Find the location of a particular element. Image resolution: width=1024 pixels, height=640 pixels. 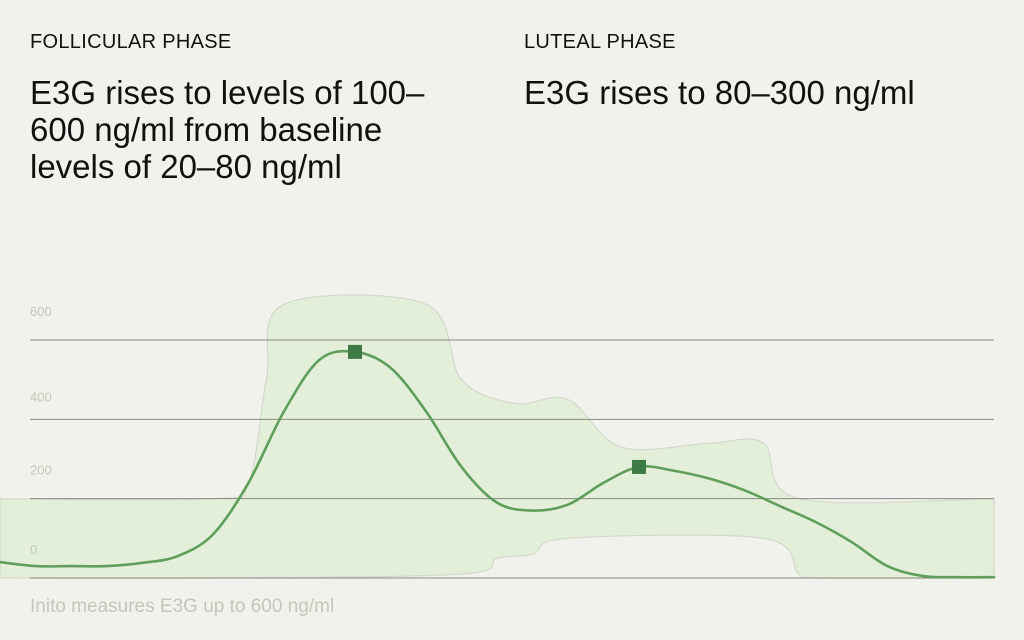

y-tick-label-400: 400 is located at coordinates (41, 396).